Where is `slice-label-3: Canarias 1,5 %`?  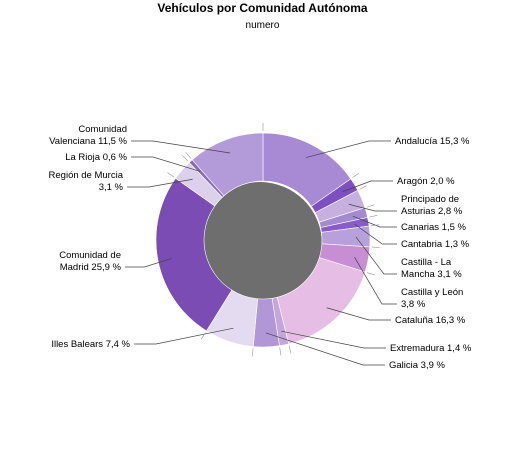 slice-label-3: Canarias 1,5 % is located at coordinates (434, 227).